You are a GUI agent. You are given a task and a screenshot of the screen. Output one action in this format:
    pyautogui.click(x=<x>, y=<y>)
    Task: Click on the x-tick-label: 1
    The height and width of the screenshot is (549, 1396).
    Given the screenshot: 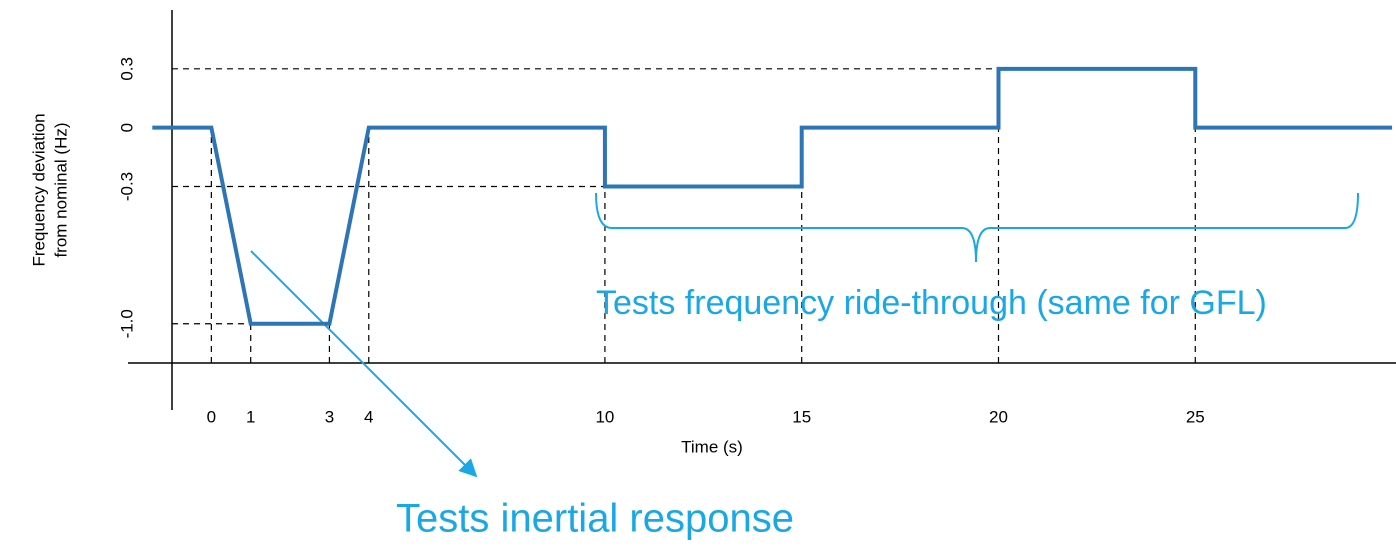 What is the action you would take?
    pyautogui.click(x=250, y=416)
    